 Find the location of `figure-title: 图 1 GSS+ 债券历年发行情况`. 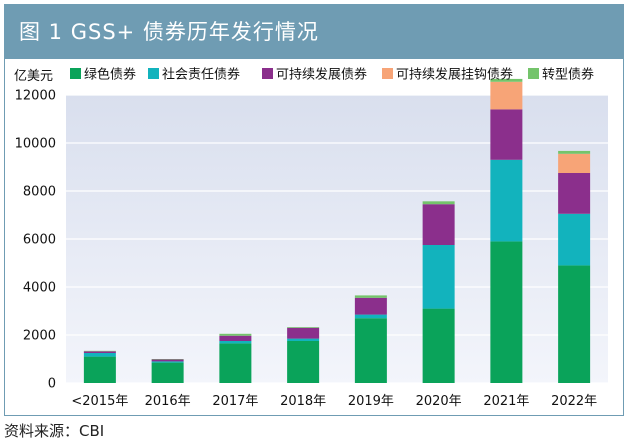

figure-title: 图 1 GSS+ 债券历年发行情况 is located at coordinates (314, 32).